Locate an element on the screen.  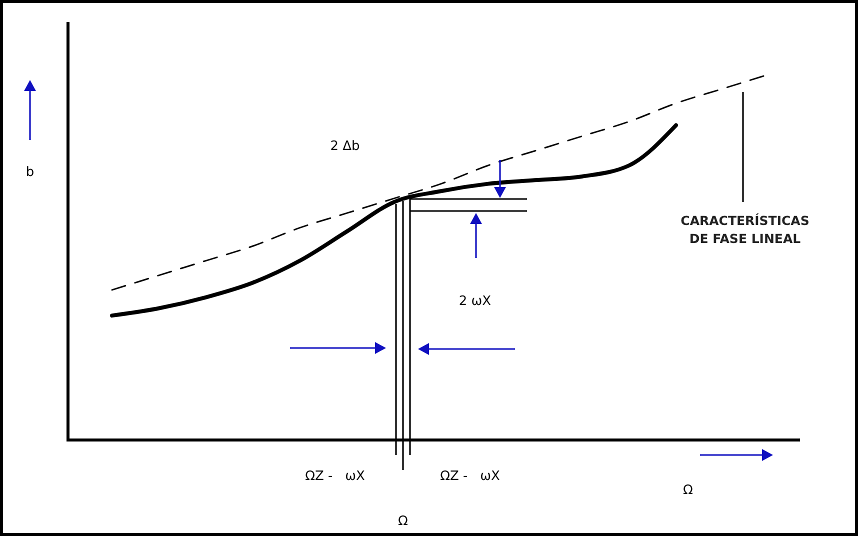
annotation: 2 Δb is located at coordinates (345, 146).